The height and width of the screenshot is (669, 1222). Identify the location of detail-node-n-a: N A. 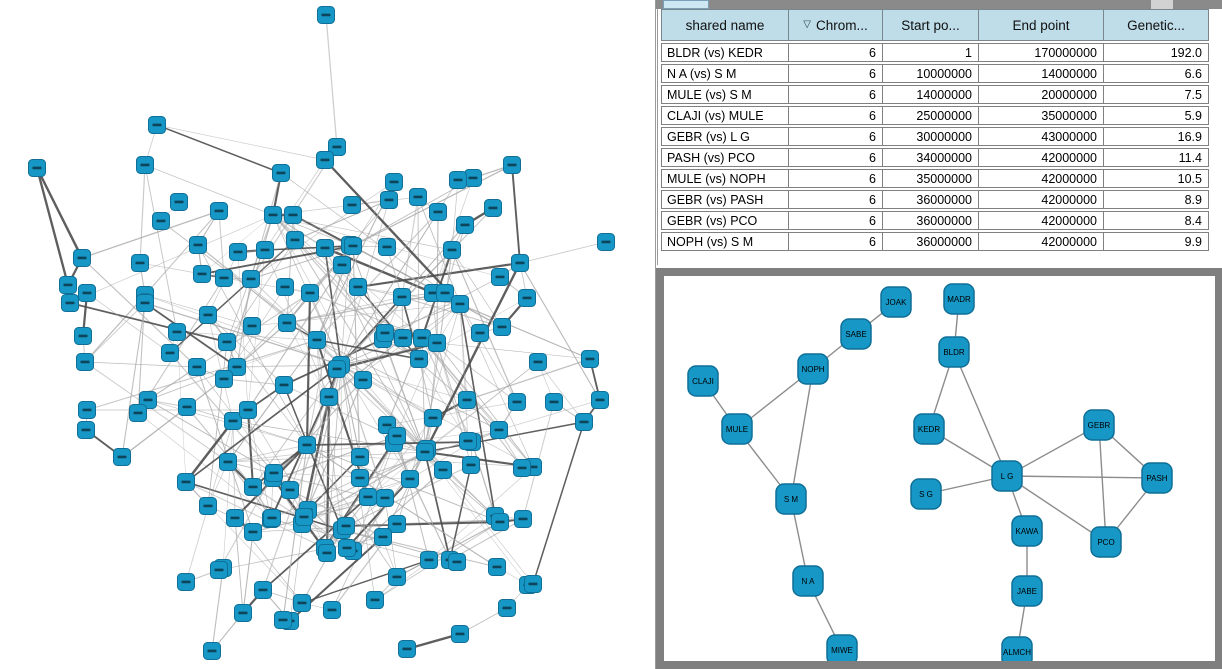
(808, 581).